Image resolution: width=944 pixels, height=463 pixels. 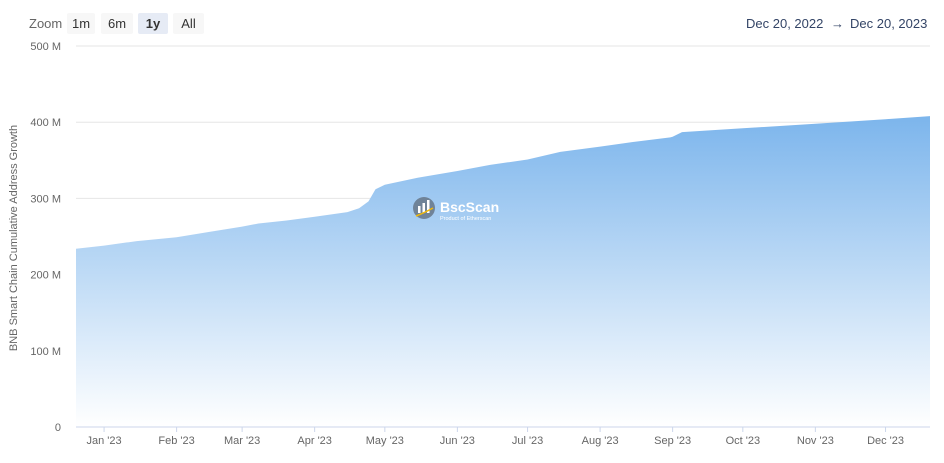 I want to click on x-tick-label: Jan '23, so click(x=104, y=441).